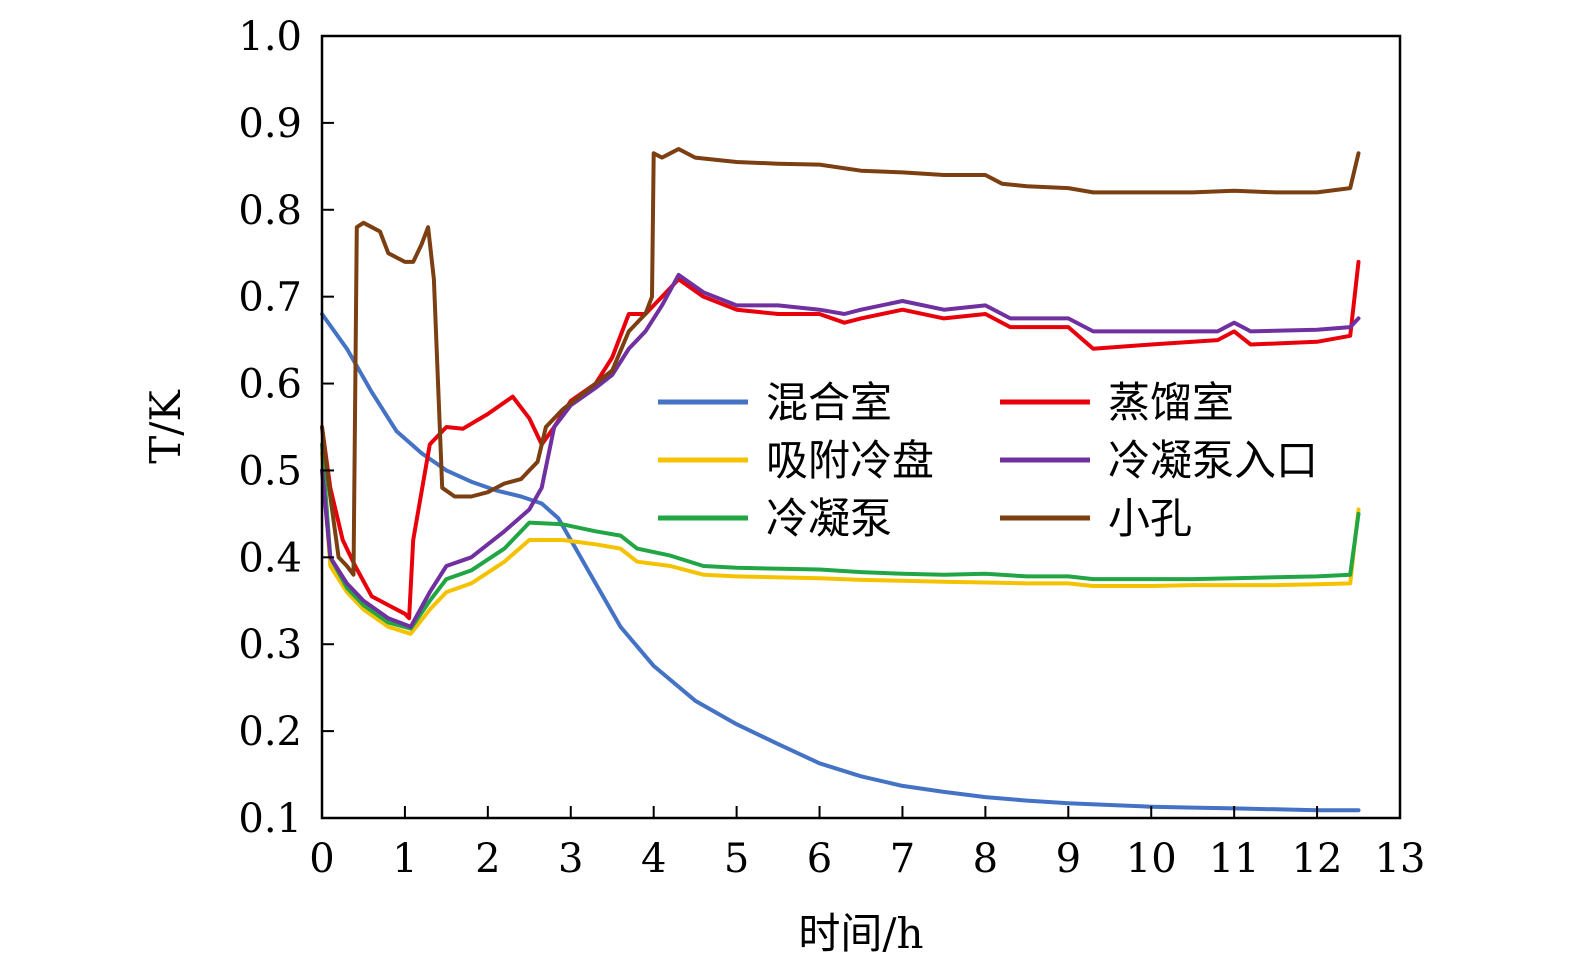 This screenshot has width=1575, height=974. What do you see at coordinates (653, 859) in the screenshot?
I see `x-tick-label: 4` at bounding box center [653, 859].